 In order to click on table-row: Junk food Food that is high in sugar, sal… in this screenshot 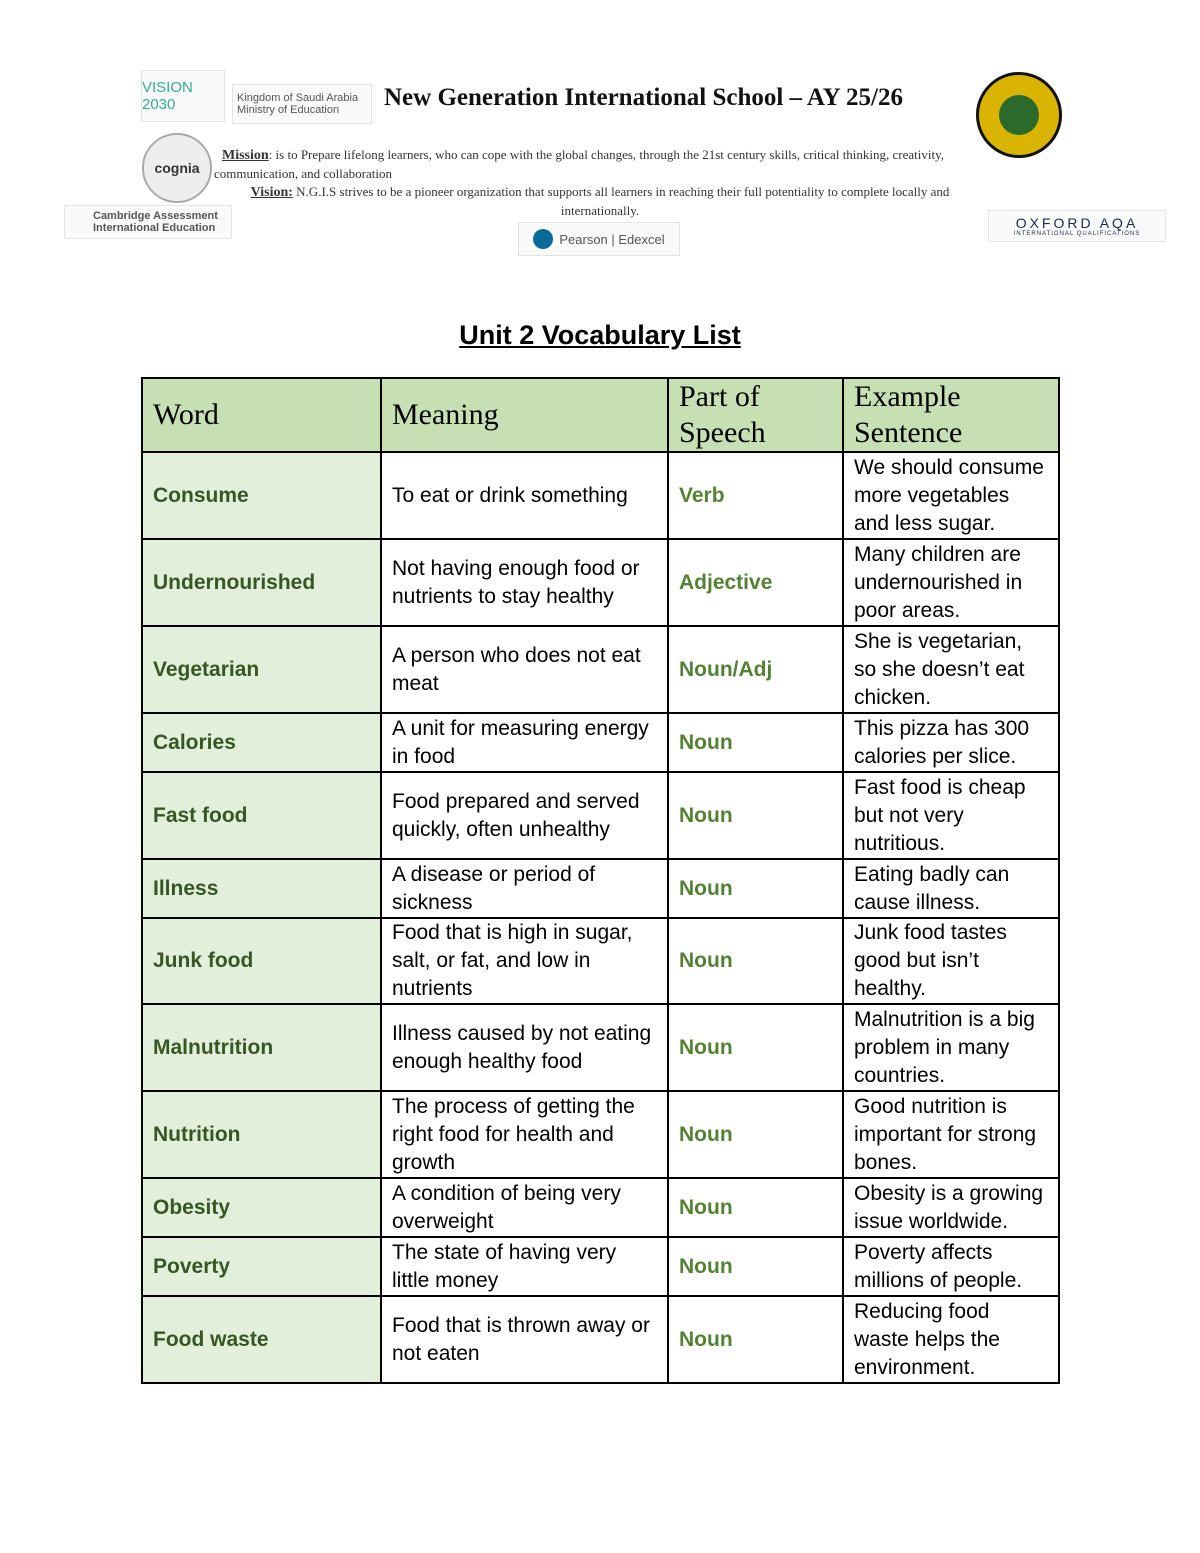, I will do `click(600, 961)`.